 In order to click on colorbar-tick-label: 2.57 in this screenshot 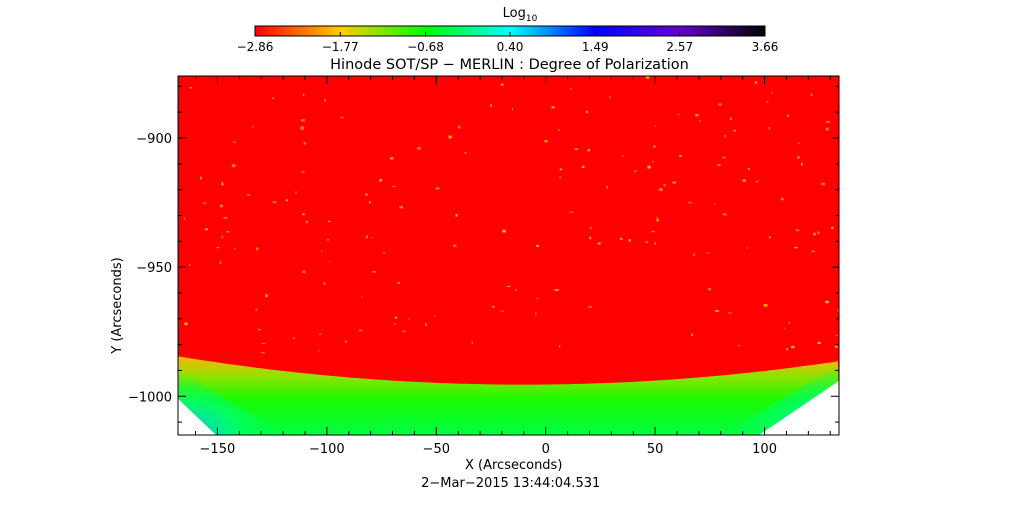, I will do `click(679, 47)`.